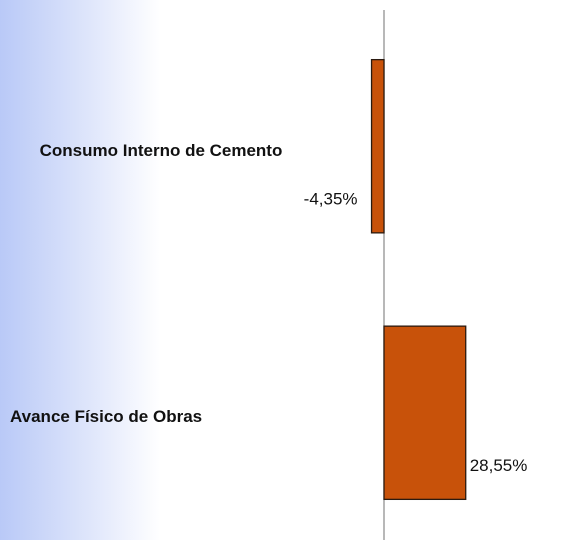  What do you see at coordinates (161, 150) in the screenshot?
I see `category-label: Consumo Interno de Cemento` at bounding box center [161, 150].